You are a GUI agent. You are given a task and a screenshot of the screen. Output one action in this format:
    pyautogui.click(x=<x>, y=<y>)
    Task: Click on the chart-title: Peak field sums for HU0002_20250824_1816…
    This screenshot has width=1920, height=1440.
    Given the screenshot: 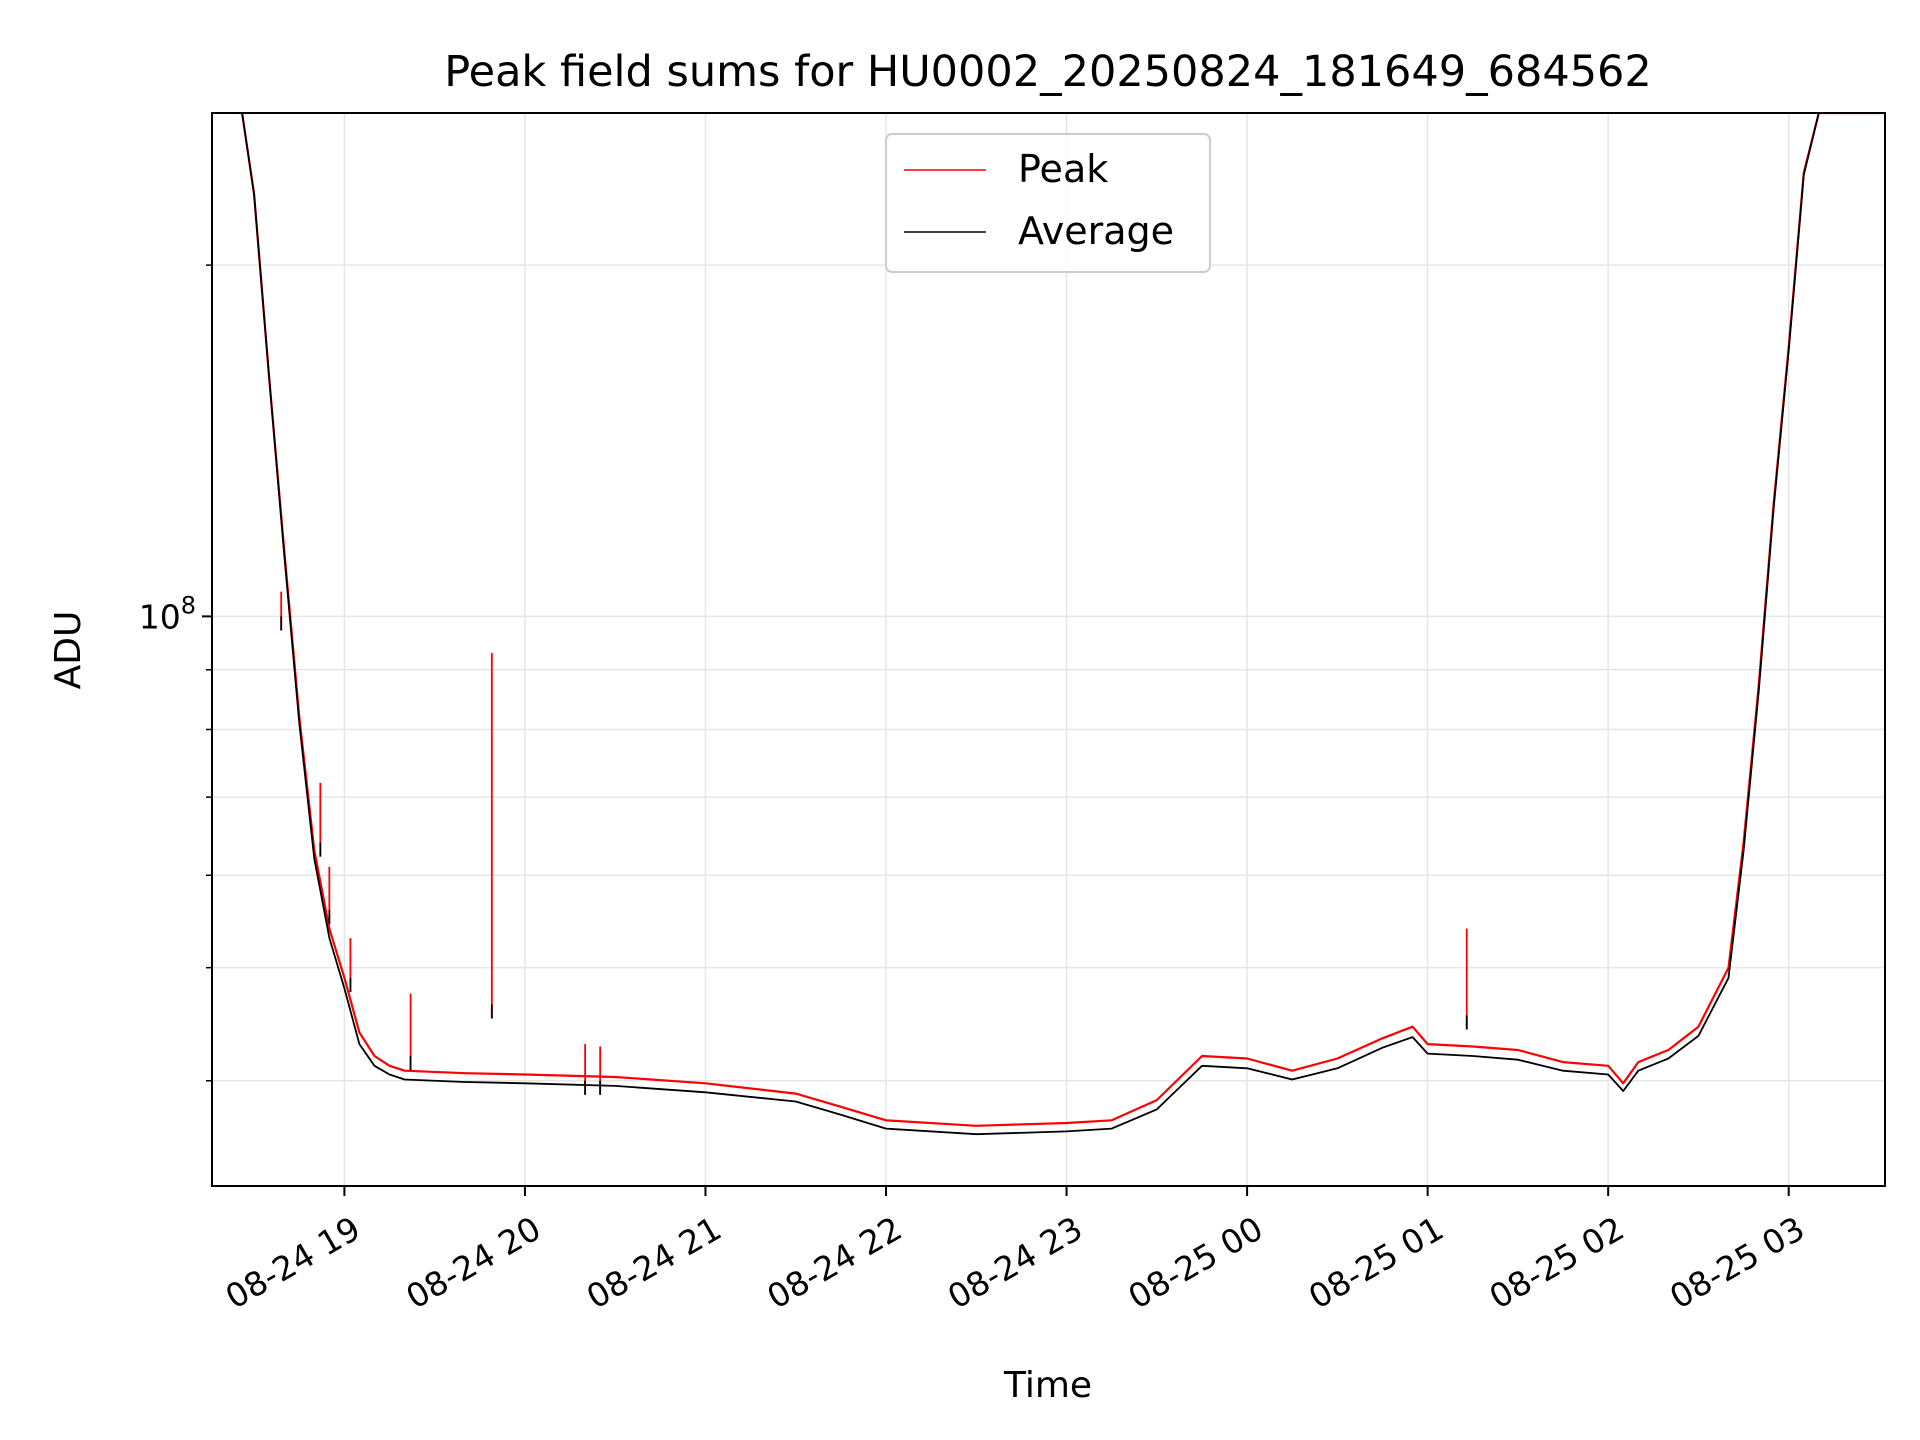 What is the action you would take?
    pyautogui.click(x=1048, y=72)
    